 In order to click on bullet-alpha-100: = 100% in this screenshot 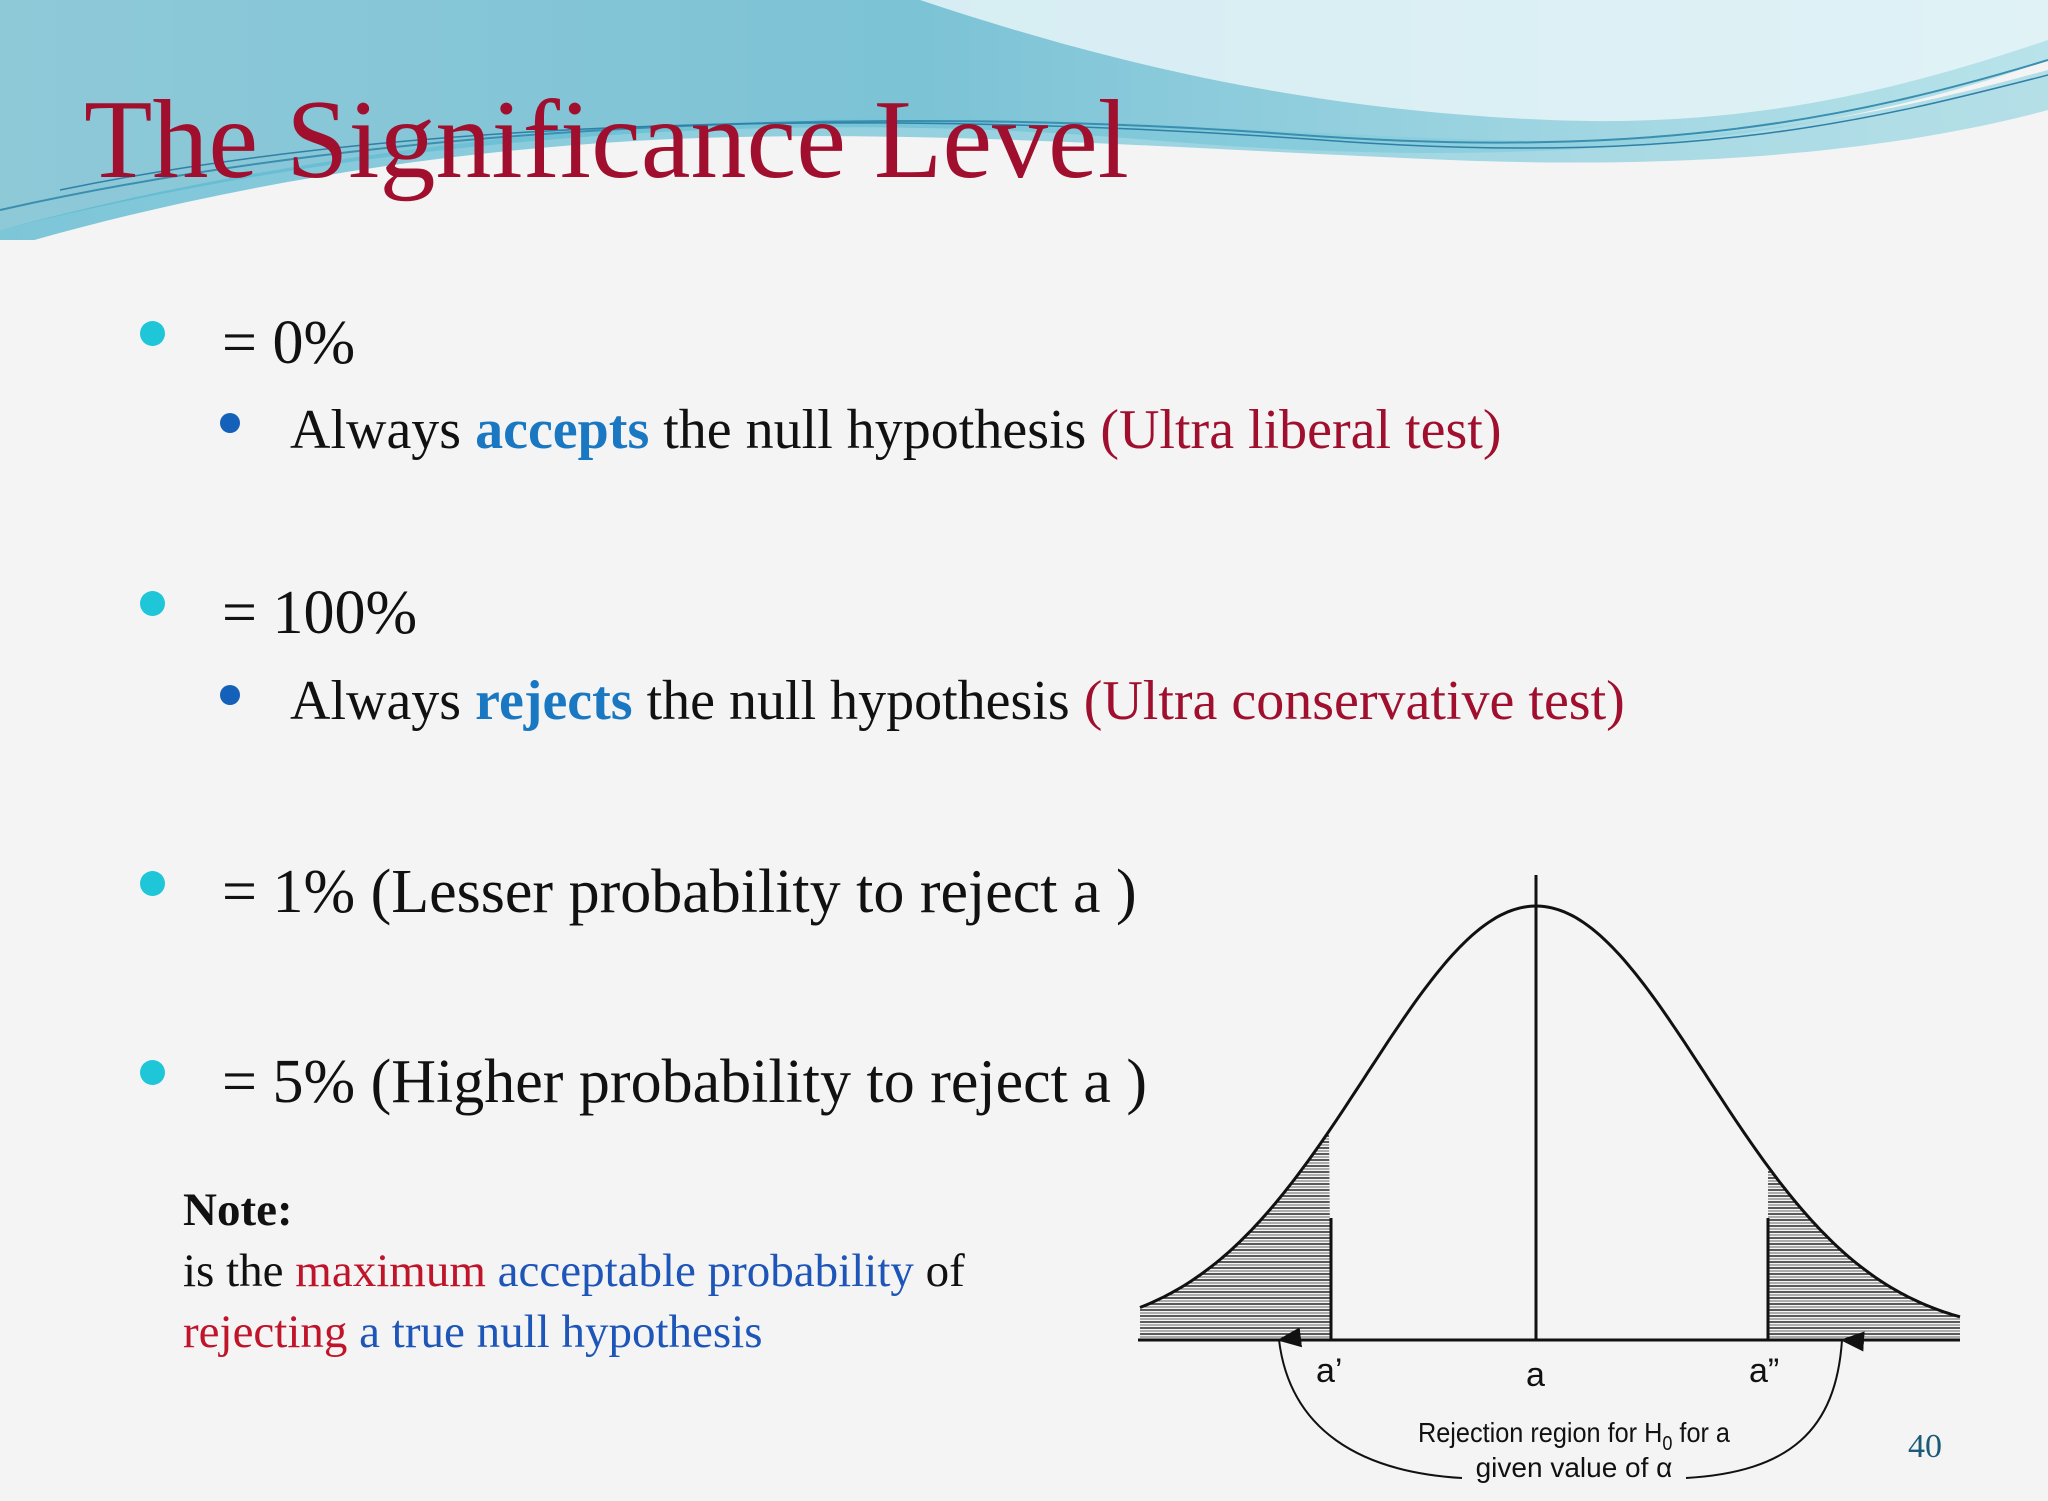, I will do `click(320, 613)`.